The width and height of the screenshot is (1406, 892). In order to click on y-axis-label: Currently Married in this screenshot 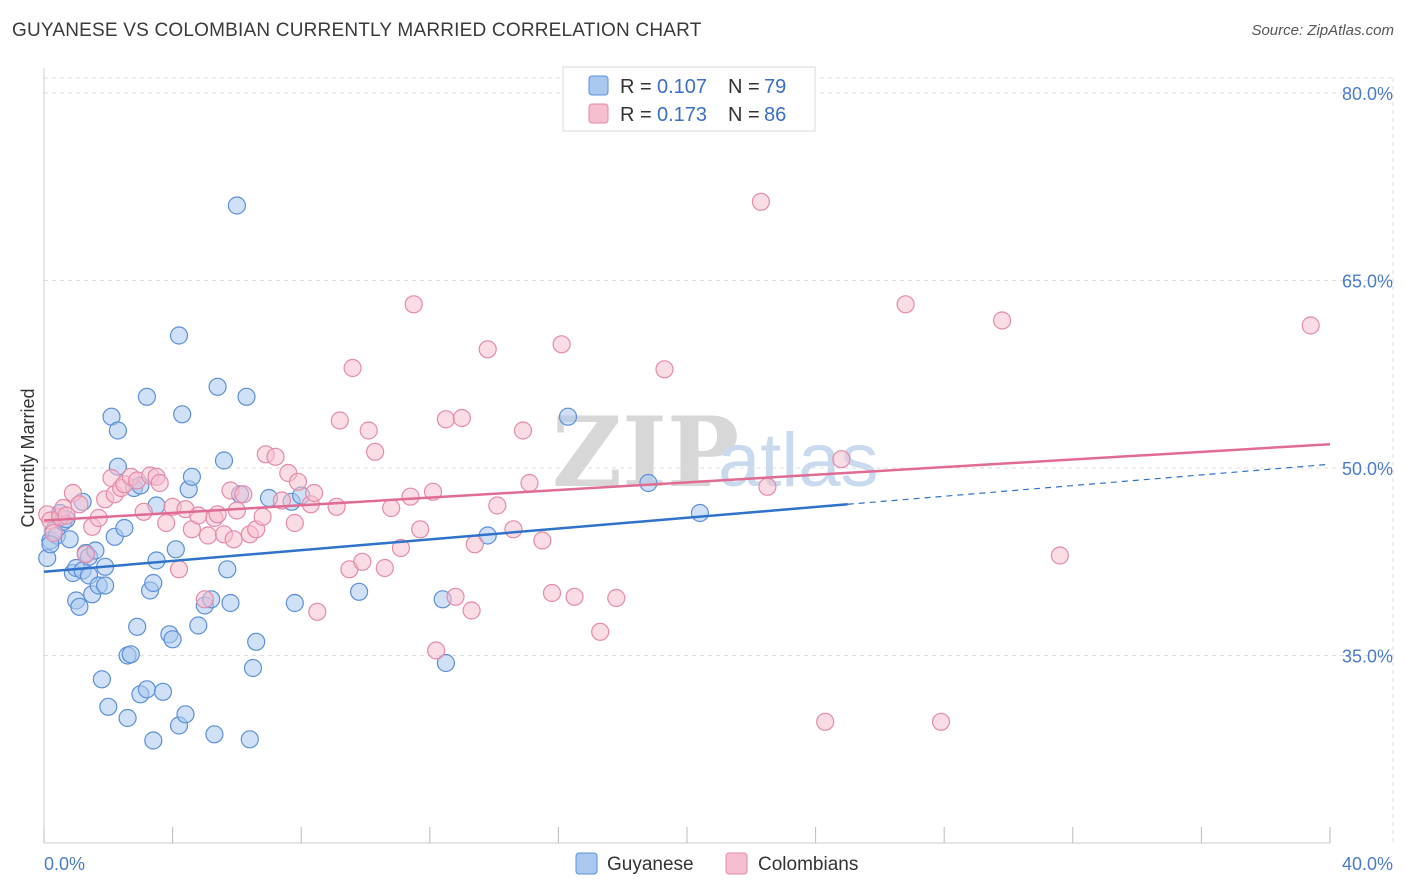, I will do `click(28, 457)`.